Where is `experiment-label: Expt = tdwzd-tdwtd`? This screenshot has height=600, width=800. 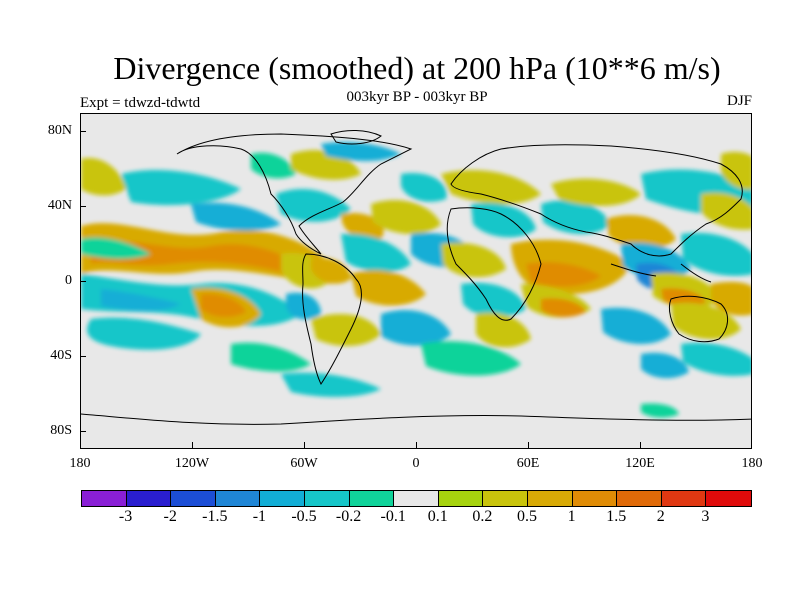 experiment-label: Expt = tdwzd-tdwtd is located at coordinates (140, 103).